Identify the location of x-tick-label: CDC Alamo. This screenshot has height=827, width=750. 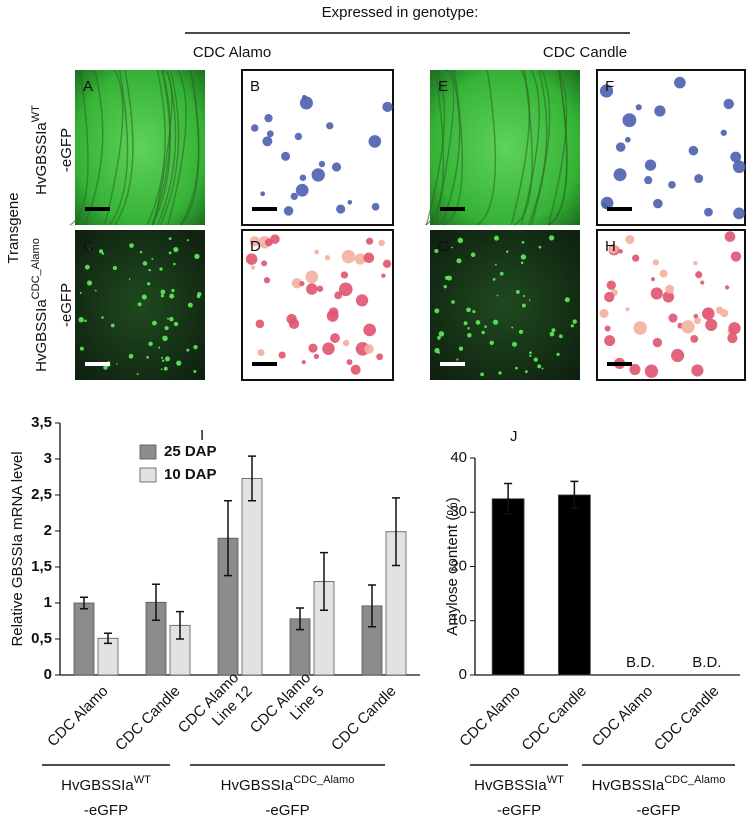
(77, 716).